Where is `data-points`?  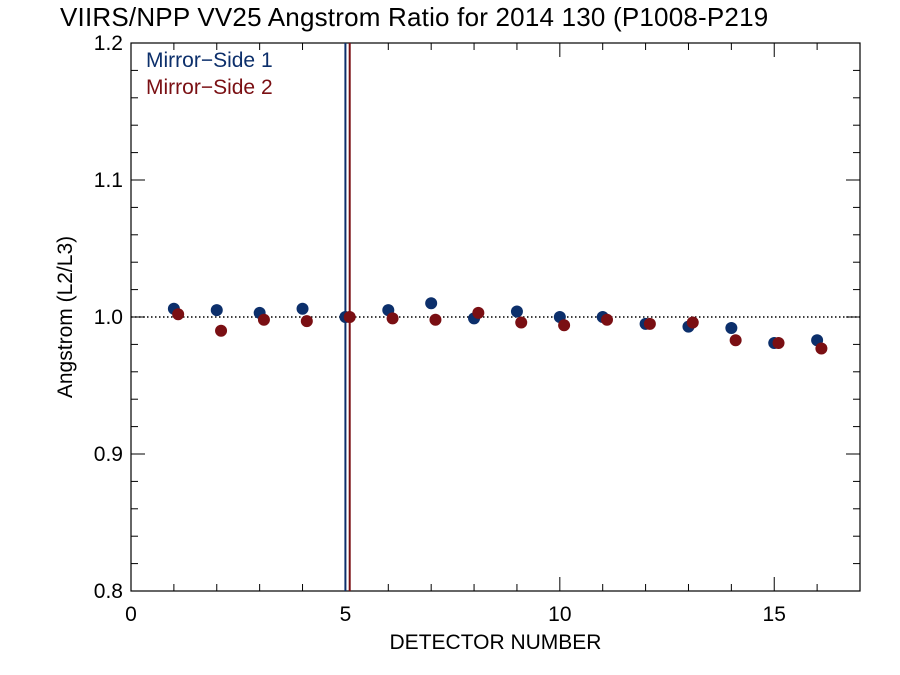 data-points is located at coordinates (497, 326).